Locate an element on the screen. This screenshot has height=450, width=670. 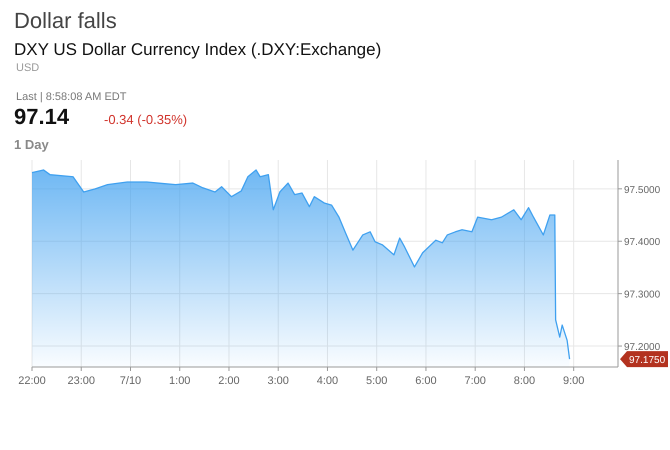
chart-title: Dollar falls is located at coordinates (65, 20).